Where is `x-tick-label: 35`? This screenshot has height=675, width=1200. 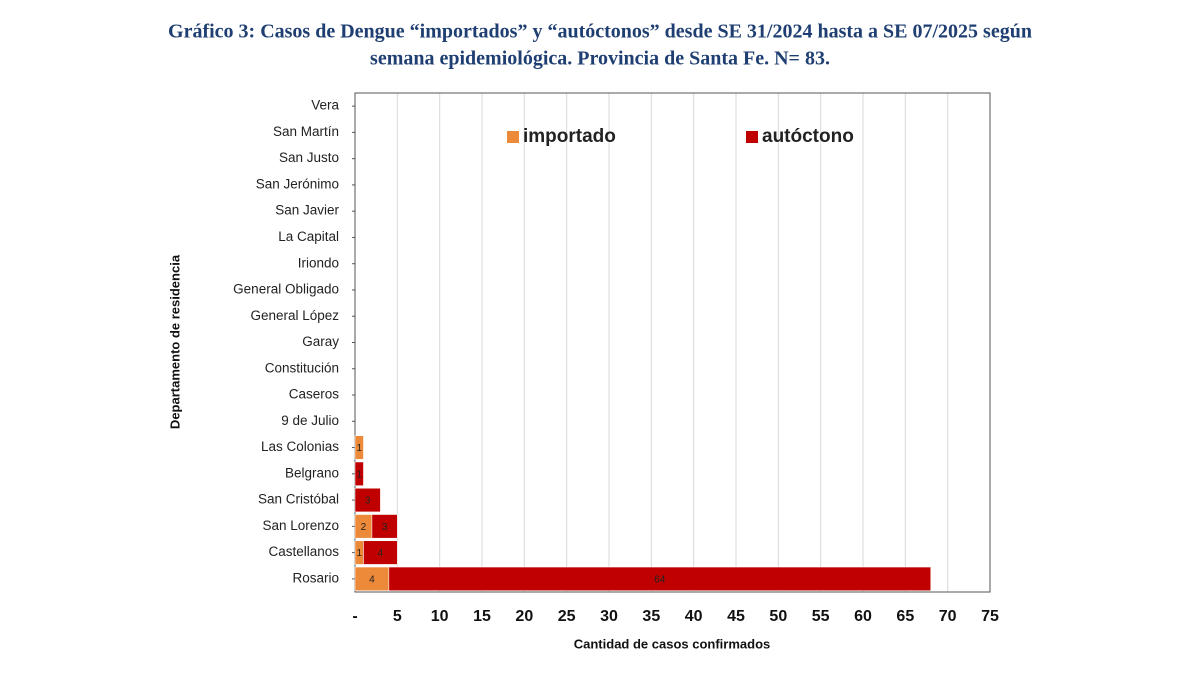
x-tick-label: 35 is located at coordinates (651, 616).